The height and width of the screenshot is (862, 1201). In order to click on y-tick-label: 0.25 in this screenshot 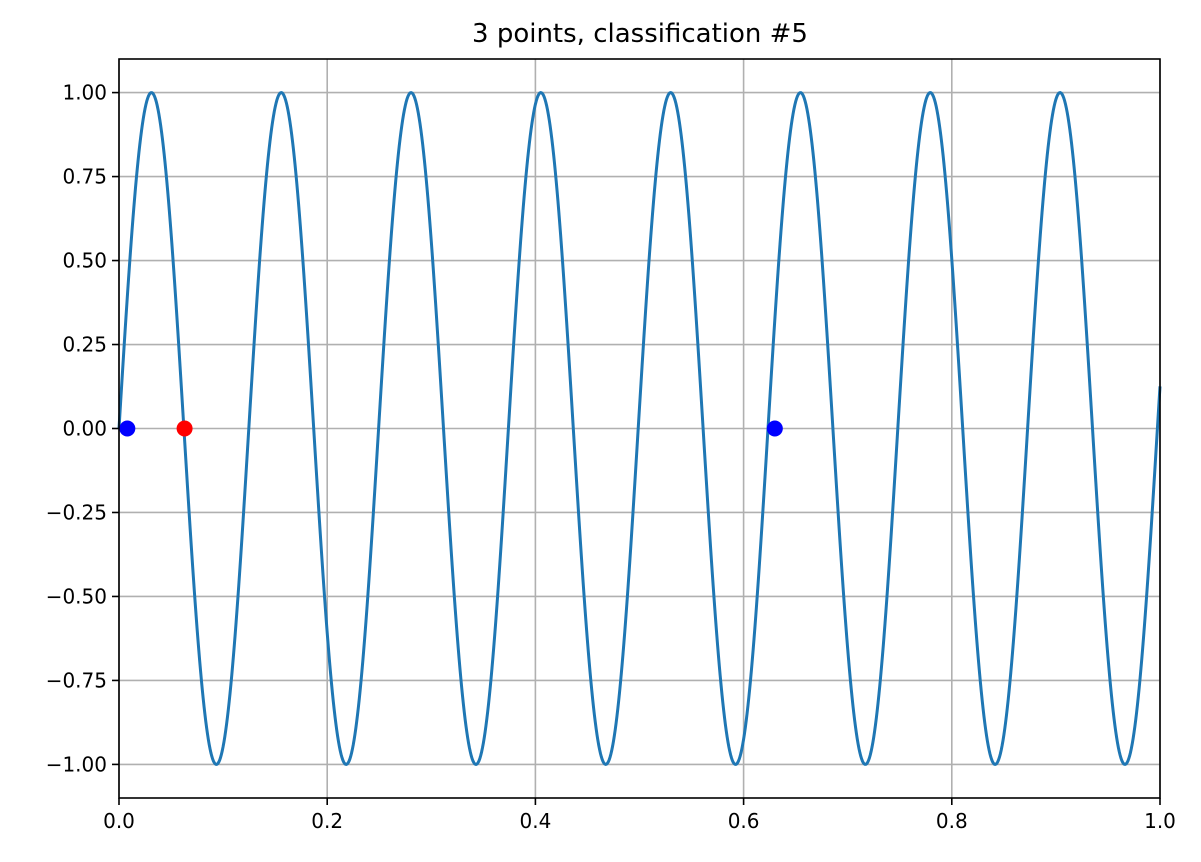, I will do `click(84, 345)`.